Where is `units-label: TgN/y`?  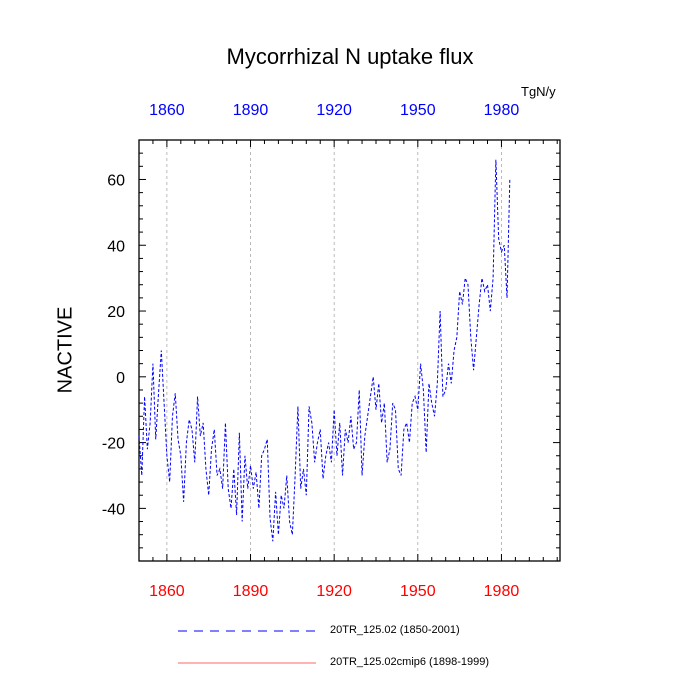 units-label: TgN/y is located at coordinates (538, 91).